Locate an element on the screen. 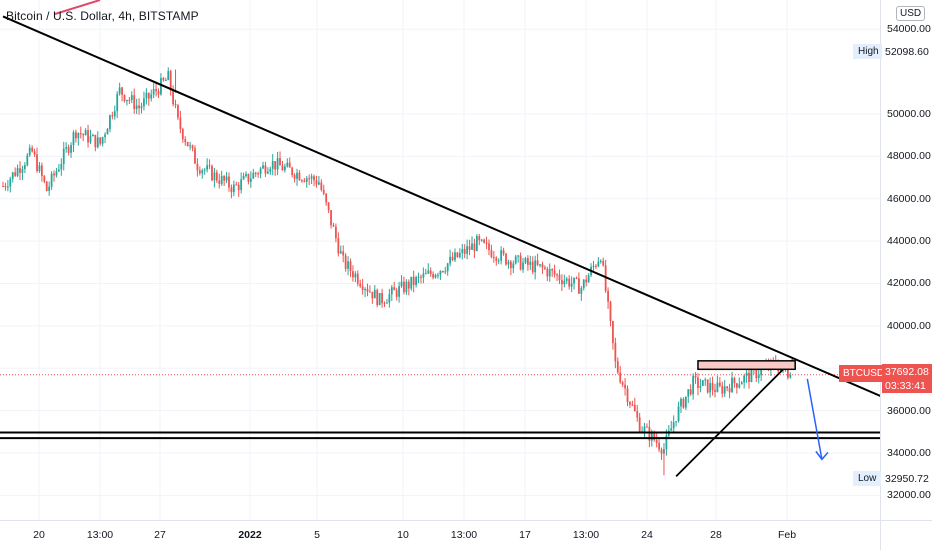 The width and height of the screenshot is (932, 550). time-tick-label: 17 is located at coordinates (525, 535).